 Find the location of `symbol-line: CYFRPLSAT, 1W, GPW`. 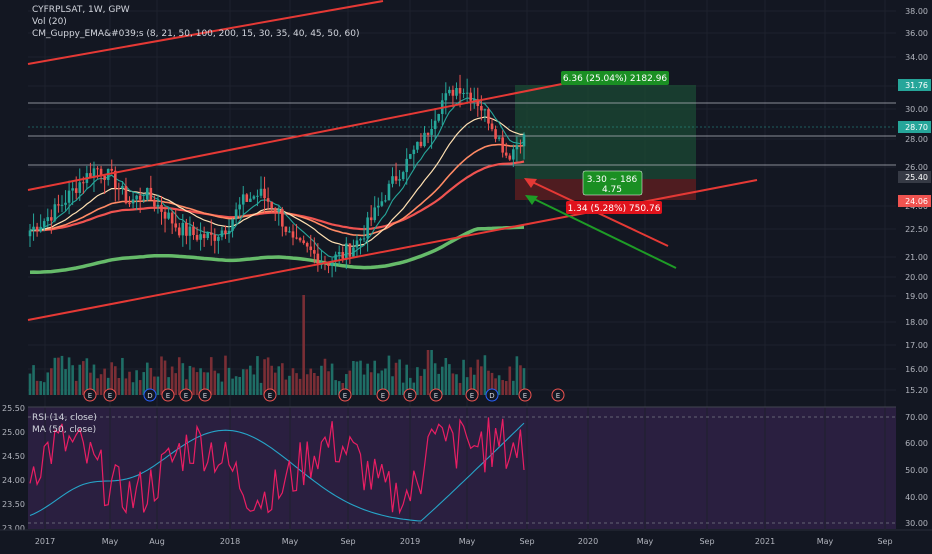

symbol-line: CYFRPLSAT, 1W, GPW is located at coordinates (81, 10).